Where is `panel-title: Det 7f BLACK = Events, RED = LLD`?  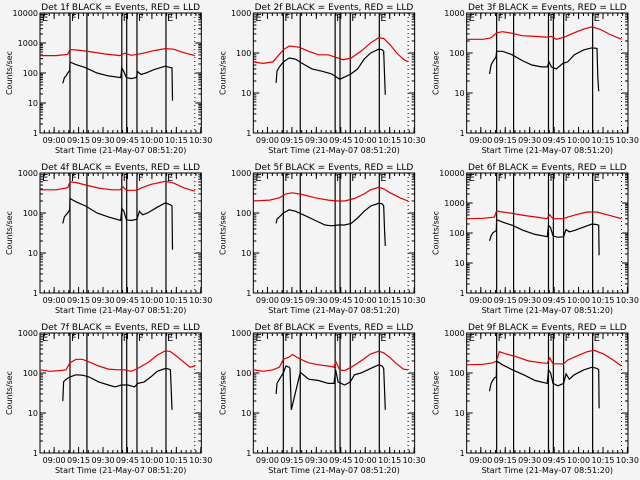
panel-title: Det 7f BLACK = Events, RED = LLD is located at coordinates (120, 328).